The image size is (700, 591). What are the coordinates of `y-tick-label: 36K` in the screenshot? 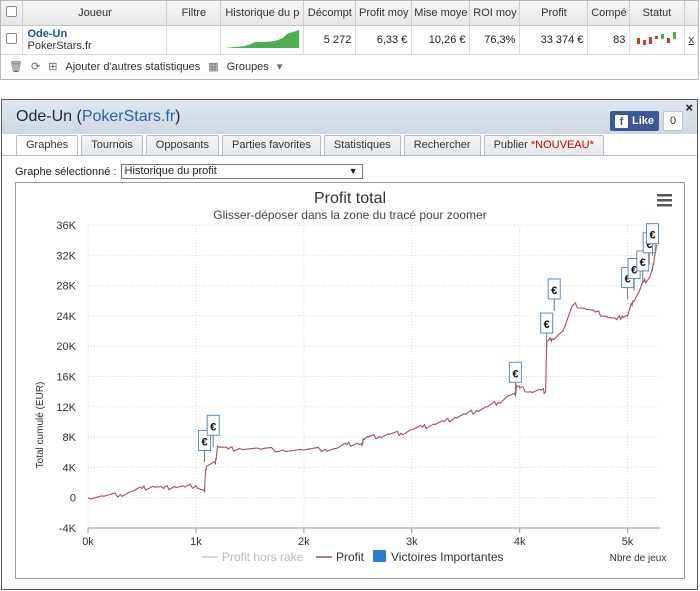 It's located at (66, 226).